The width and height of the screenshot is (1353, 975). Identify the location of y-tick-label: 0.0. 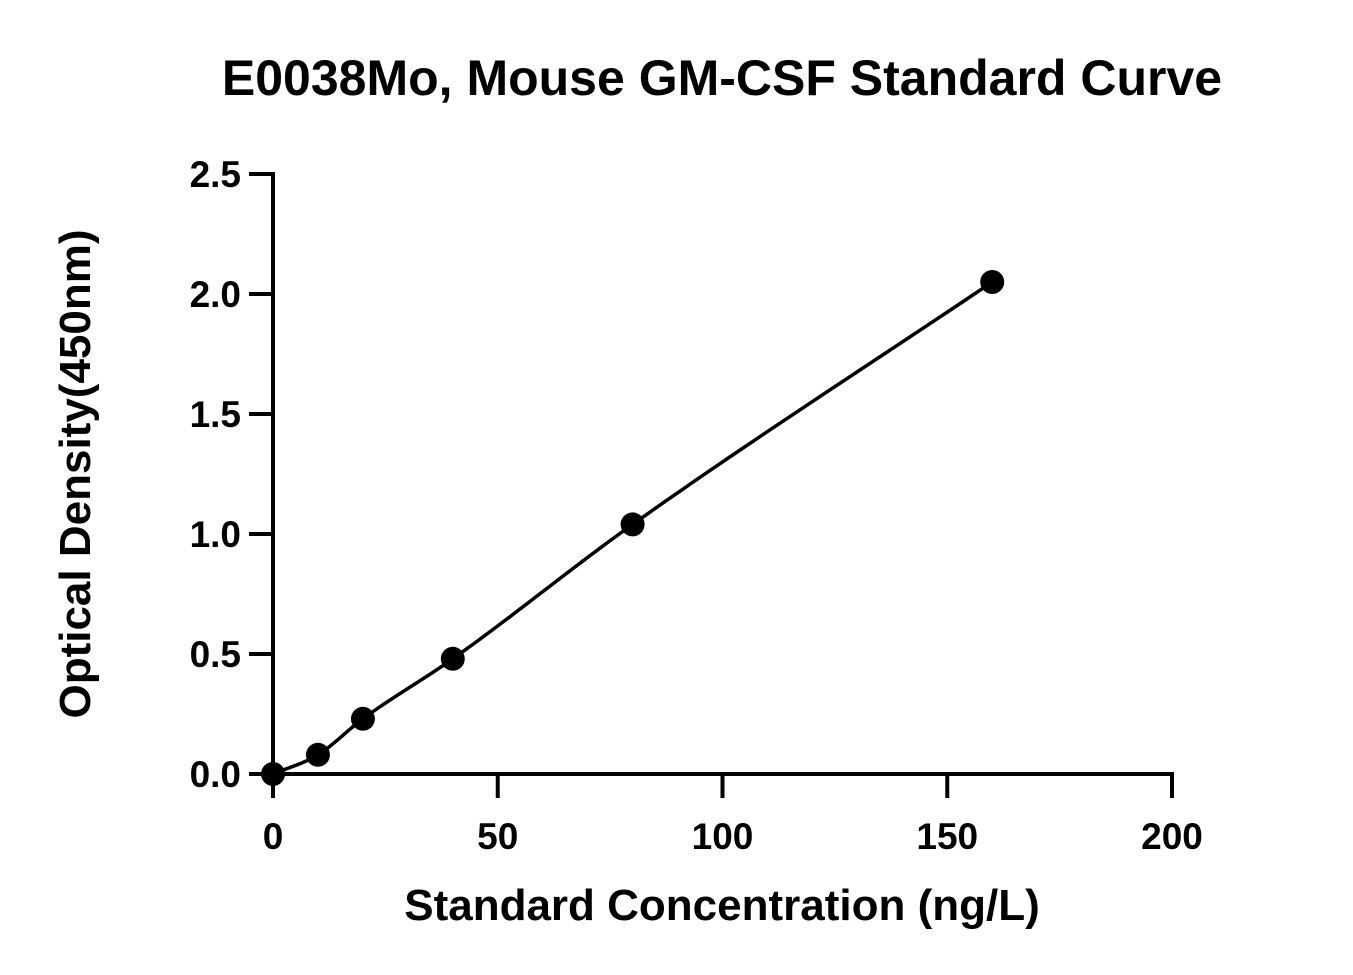
(215, 774).